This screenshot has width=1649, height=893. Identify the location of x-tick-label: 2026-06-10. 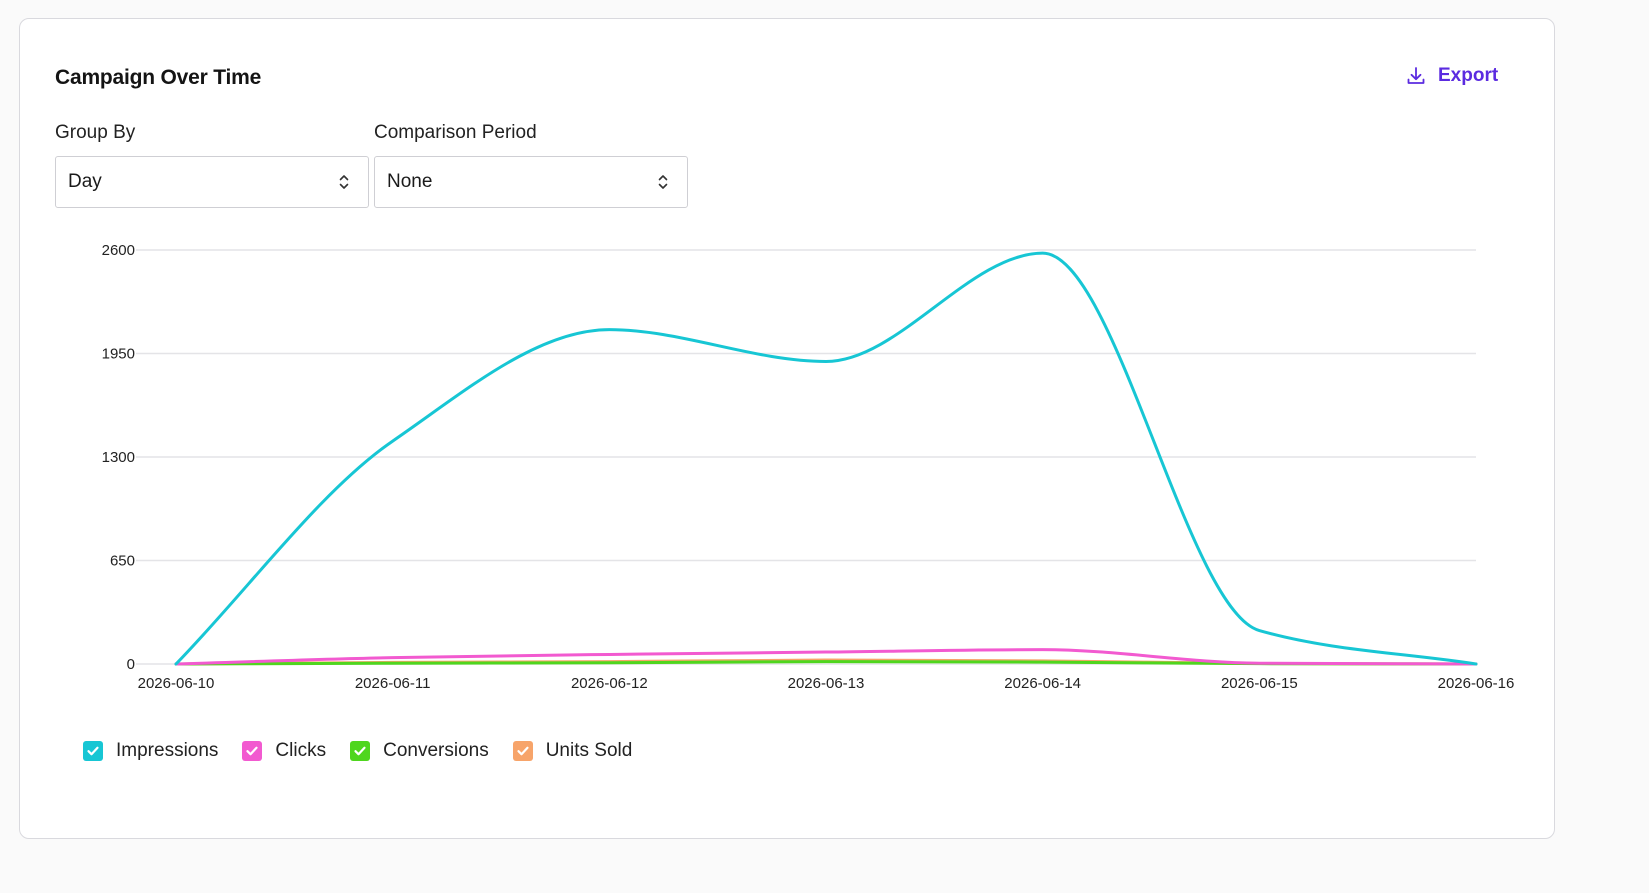
(176, 683).